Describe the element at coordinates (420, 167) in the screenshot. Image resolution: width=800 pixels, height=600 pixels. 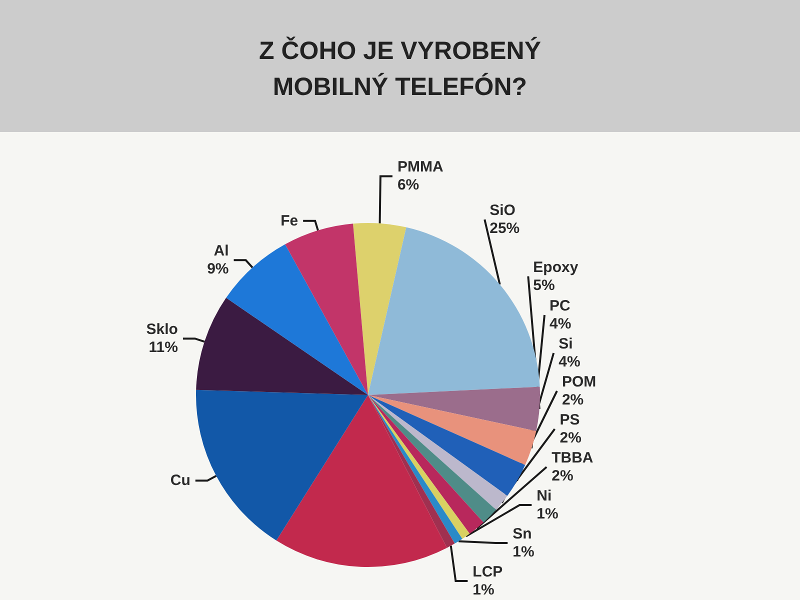
I see `slice-label: PMMA` at that location.